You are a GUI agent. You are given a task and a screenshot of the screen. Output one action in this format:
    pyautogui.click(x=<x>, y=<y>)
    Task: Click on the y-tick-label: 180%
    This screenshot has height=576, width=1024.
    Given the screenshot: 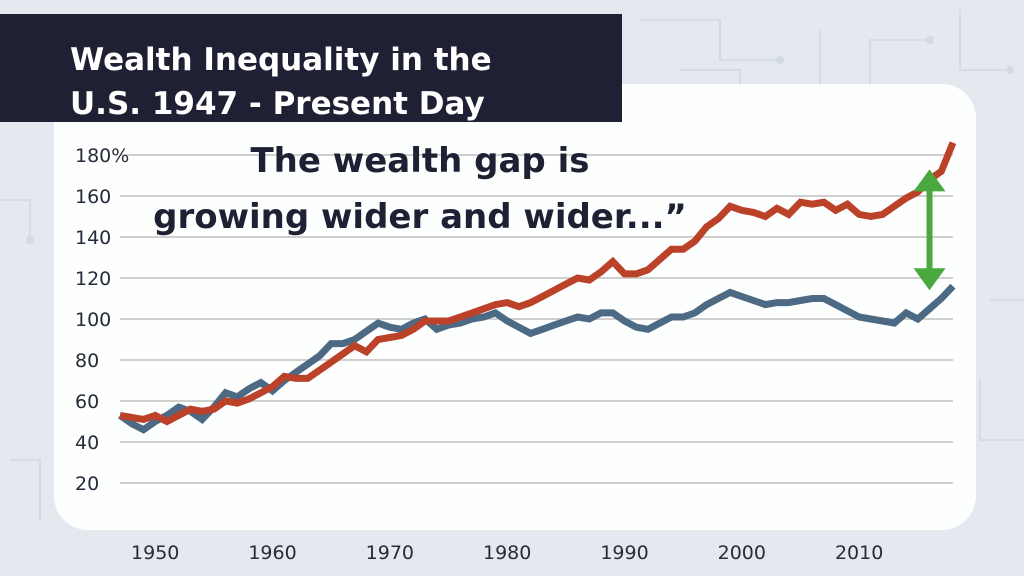 What is the action you would take?
    pyautogui.click(x=102, y=156)
    